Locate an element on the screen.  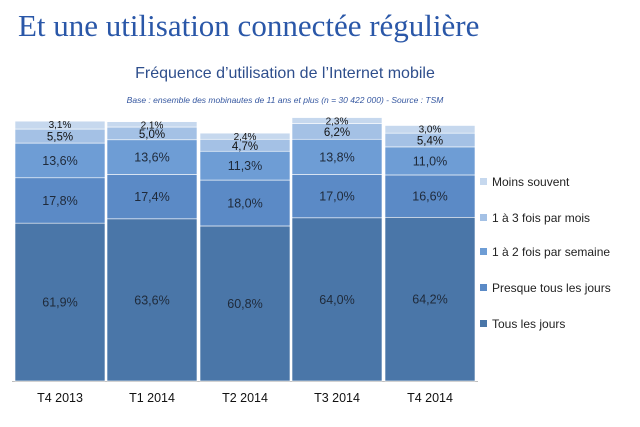
data-label: 2,4% is located at coordinates (245, 137).